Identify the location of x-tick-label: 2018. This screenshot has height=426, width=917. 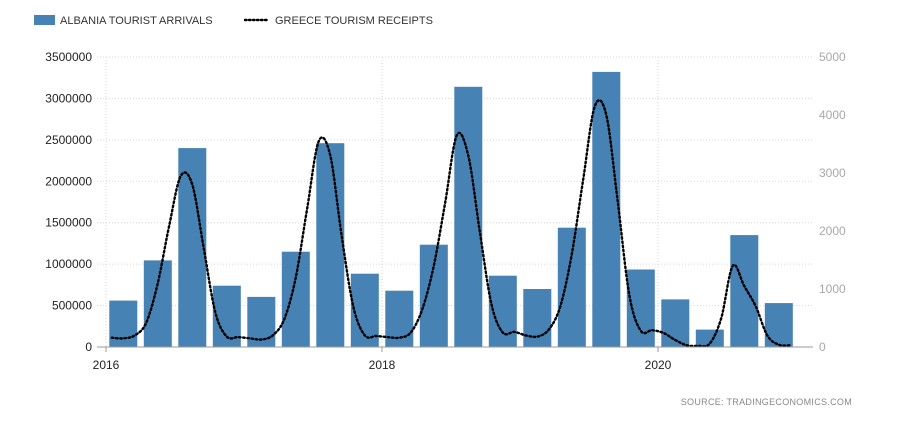
(382, 365).